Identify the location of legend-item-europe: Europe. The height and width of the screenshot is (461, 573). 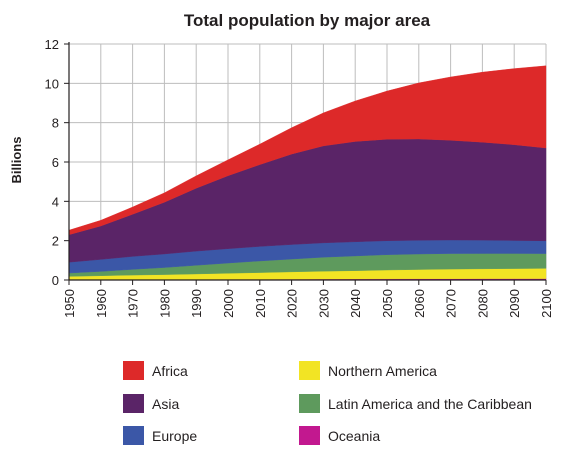
(160, 435).